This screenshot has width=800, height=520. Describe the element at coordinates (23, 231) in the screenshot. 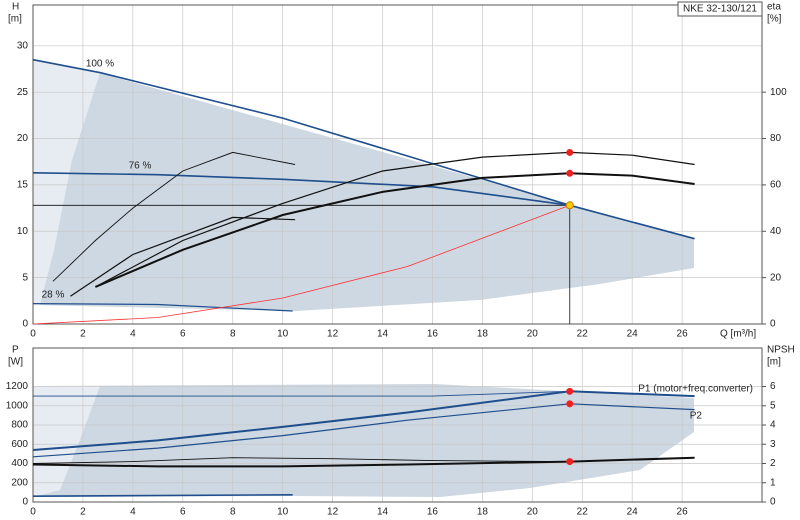

I see `y-tick-label: 10` at that location.